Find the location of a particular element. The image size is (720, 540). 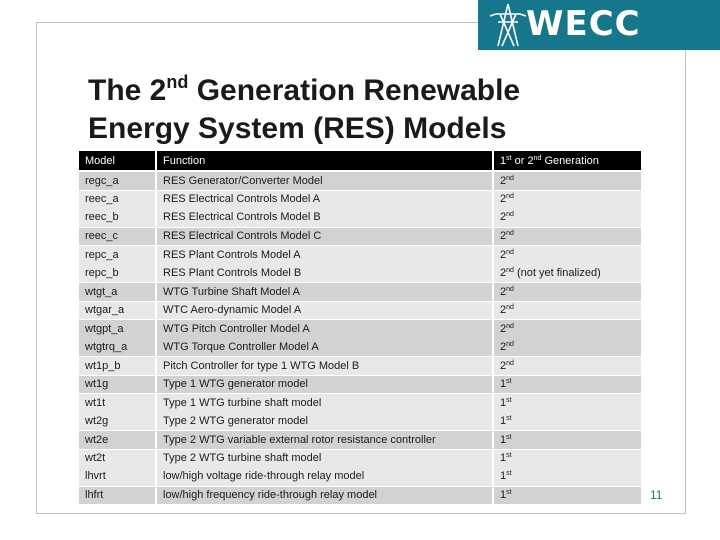

function-cell: Type 1 WTG turbine shaft model is located at coordinates (324, 402).